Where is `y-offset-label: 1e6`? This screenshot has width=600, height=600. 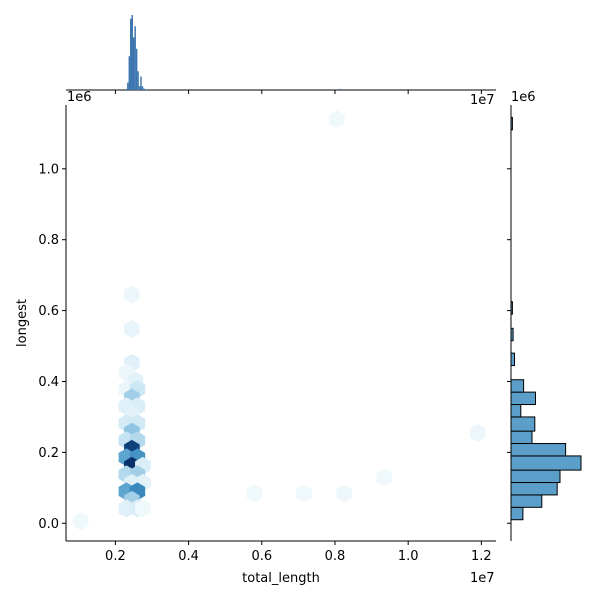
y-offset-label: 1e6 is located at coordinates (79, 97).